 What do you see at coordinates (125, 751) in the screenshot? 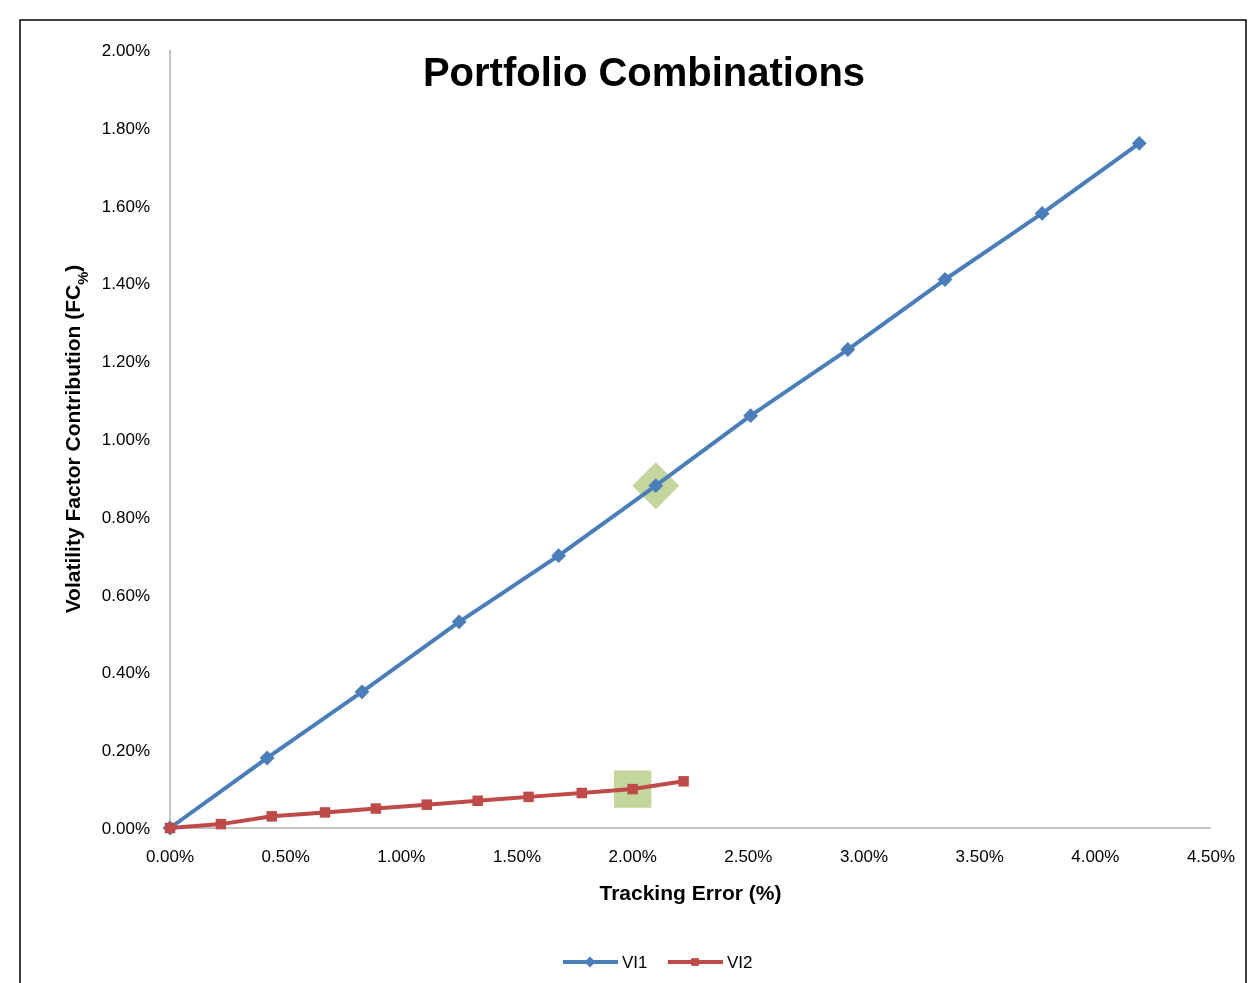
I see `y-tick-label: 0.20%` at bounding box center [125, 751].